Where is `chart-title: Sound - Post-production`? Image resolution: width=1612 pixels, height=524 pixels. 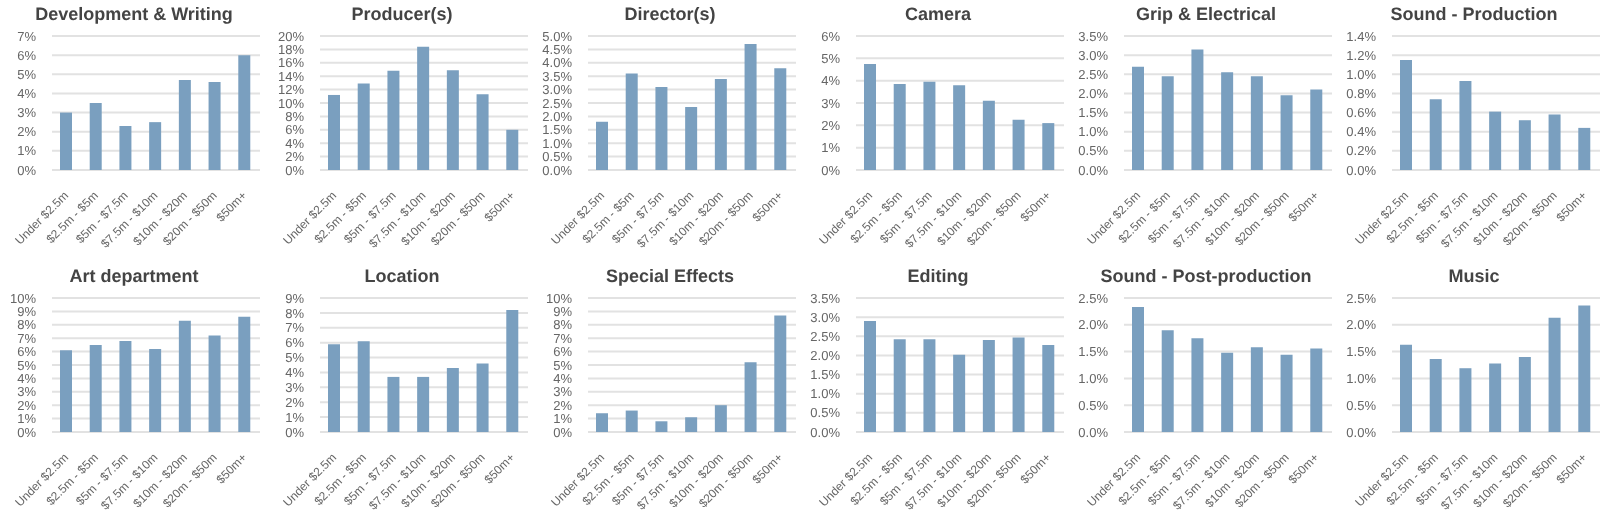 chart-title: Sound - Post-production is located at coordinates (1206, 277).